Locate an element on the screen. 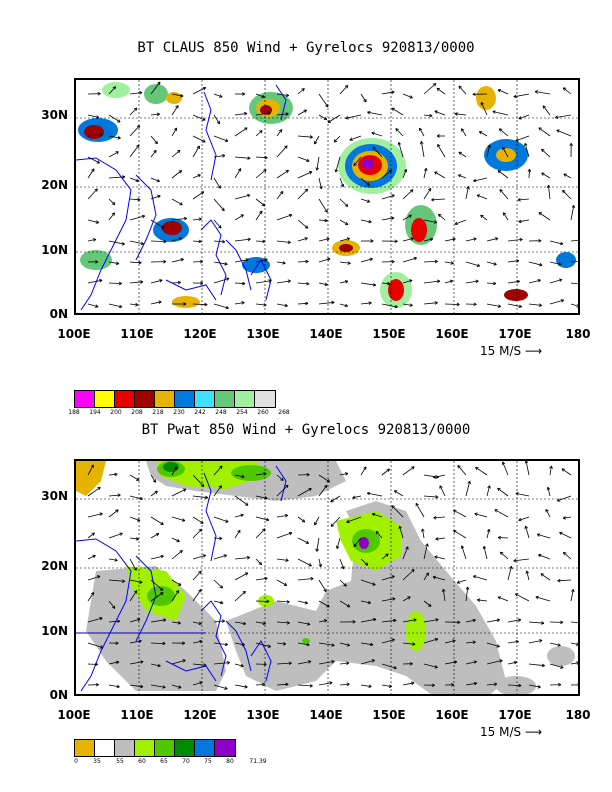 This screenshot has width=612, height=792. colorbar-tick: 188 is located at coordinates (74, 412).